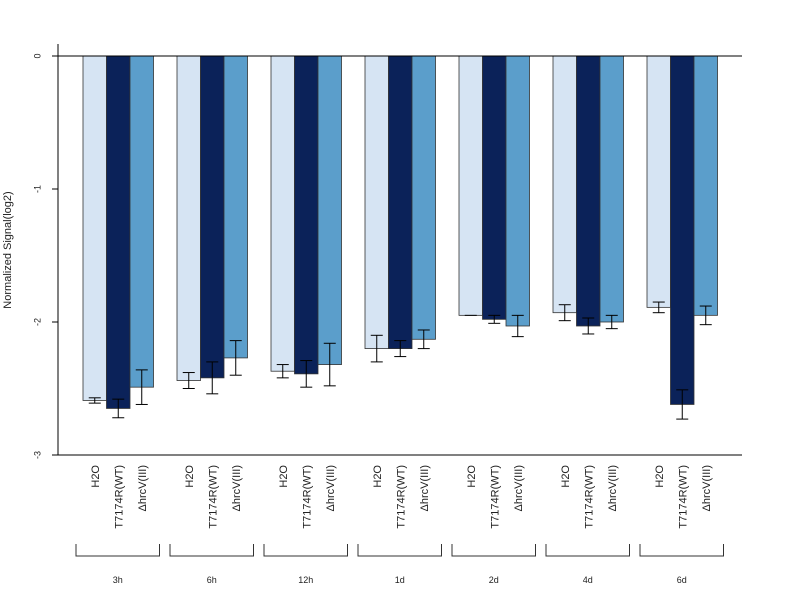 The image size is (800, 600). Describe the element at coordinates (588, 580) in the screenshot. I see `group-label: 4d` at that location.